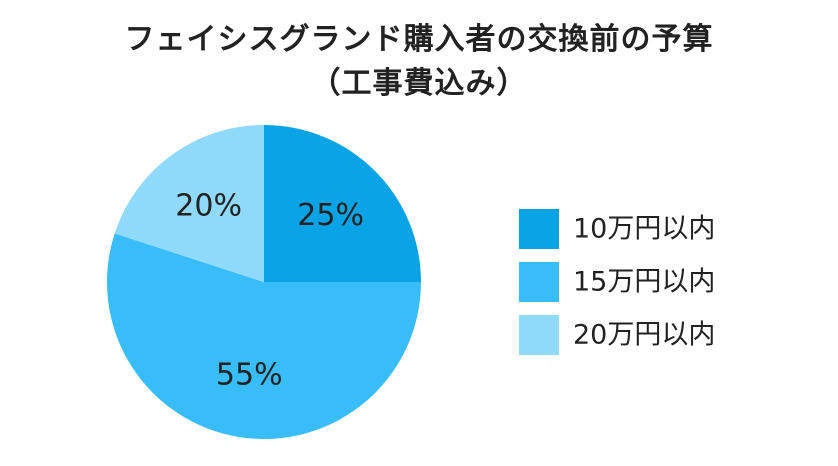 The image size is (838, 466). What do you see at coordinates (644, 282) in the screenshot?
I see `legend-label-2: 15万円以内` at bounding box center [644, 282].